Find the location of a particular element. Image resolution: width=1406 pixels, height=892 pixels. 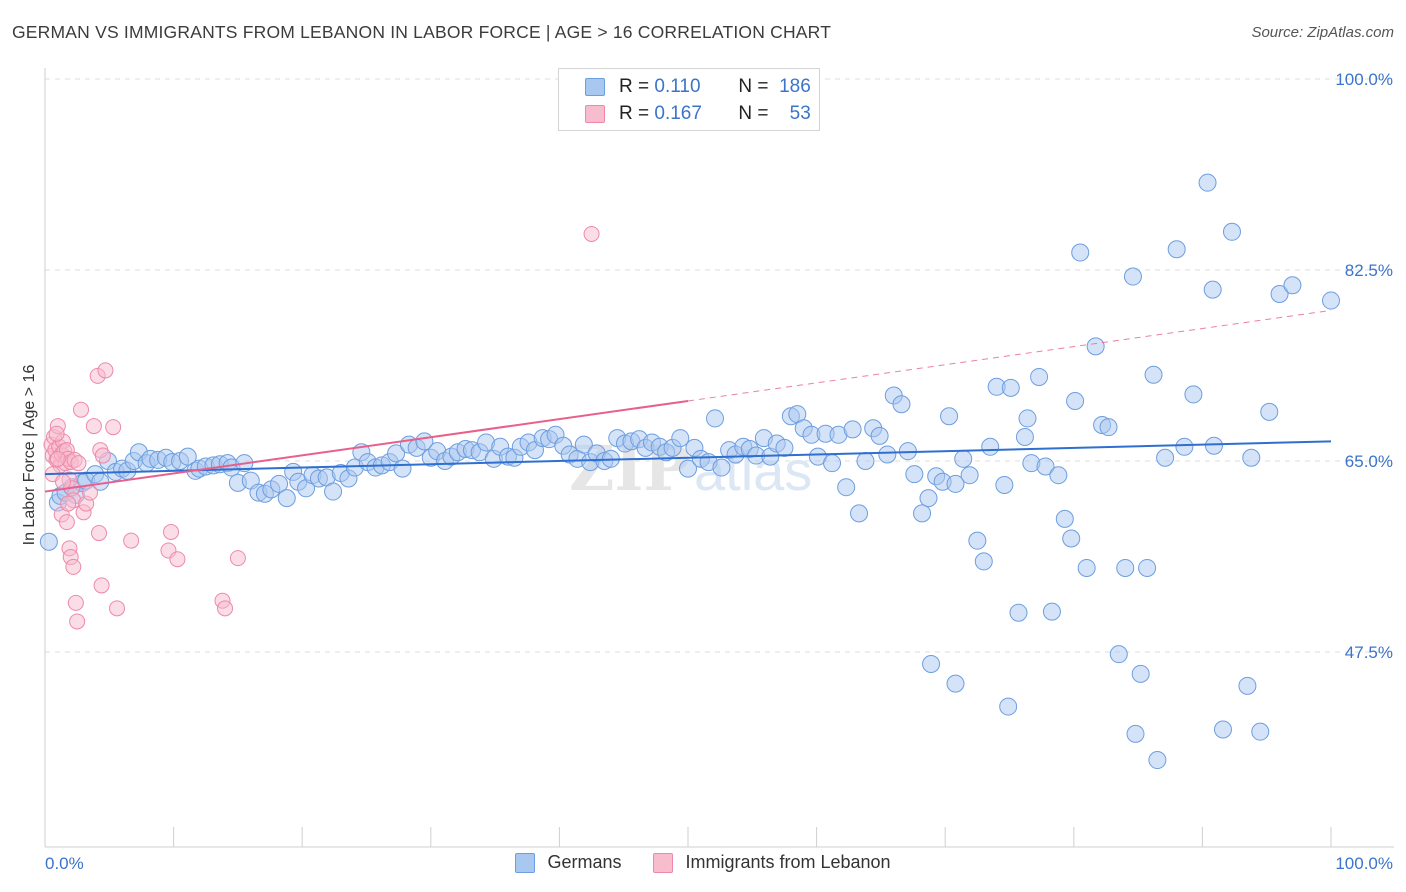

series-legend: Germans Immigrants from Lebanon is located at coordinates (703, 862).